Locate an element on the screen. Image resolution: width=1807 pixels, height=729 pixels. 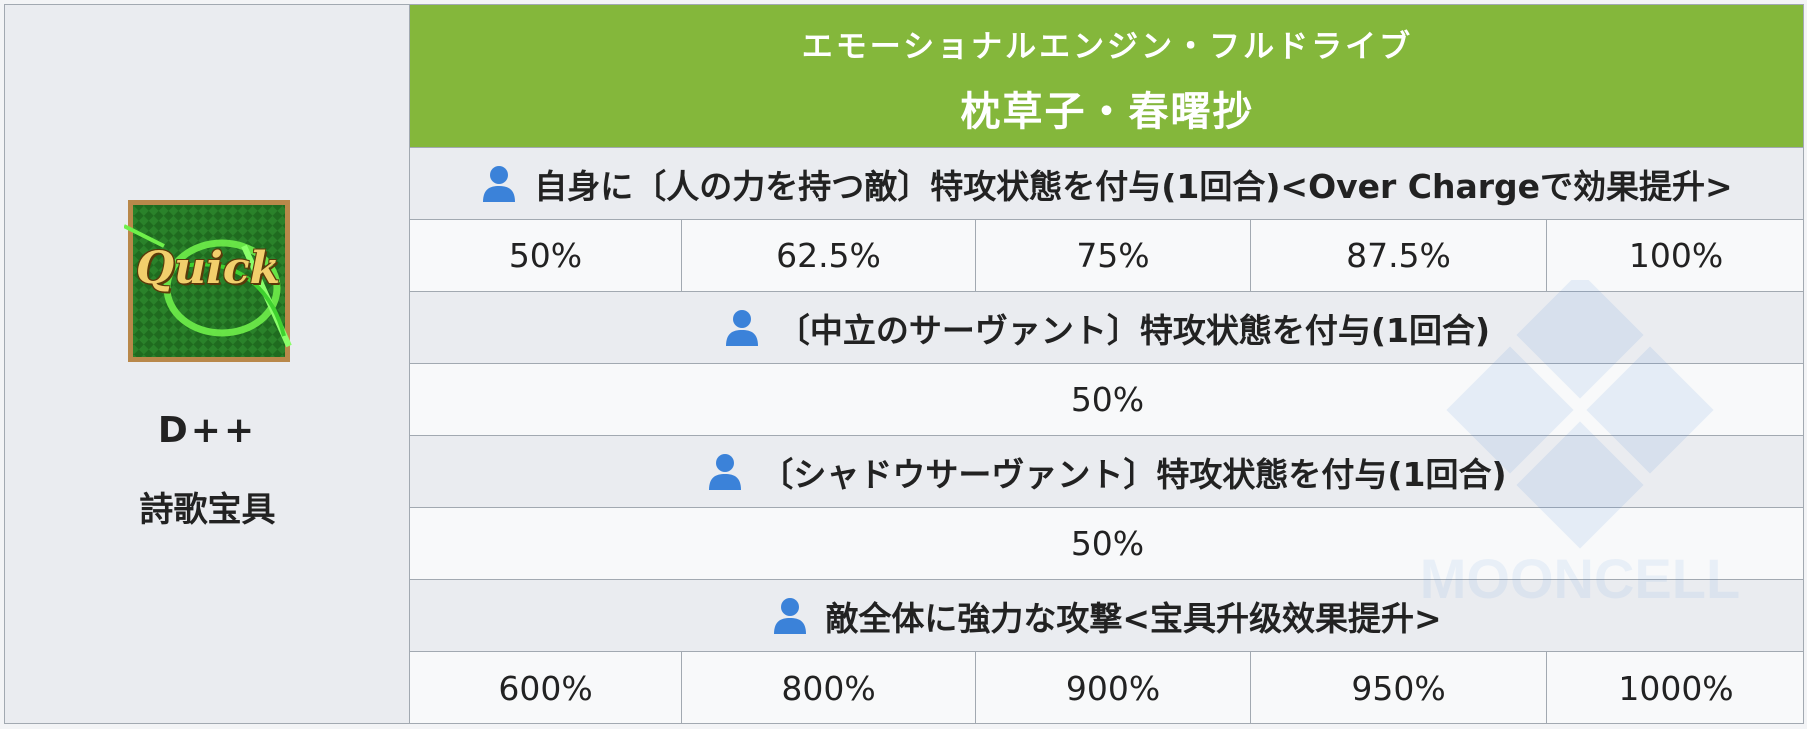
value-row: 50% 62.5% 75% 87.5% 100% is located at coordinates (1106, 256).